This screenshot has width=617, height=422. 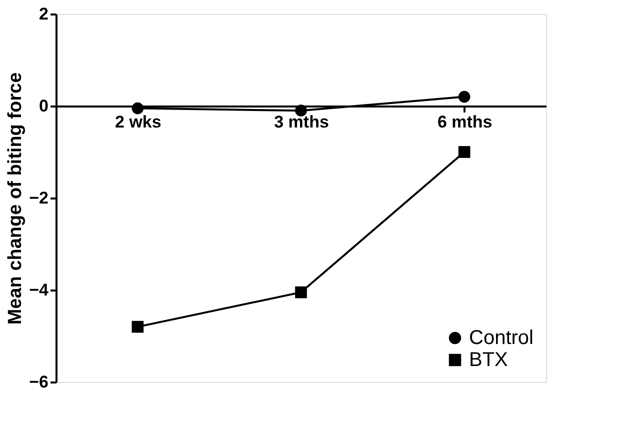 I want to click on x-tick-label: 3 mths, so click(x=301, y=122).